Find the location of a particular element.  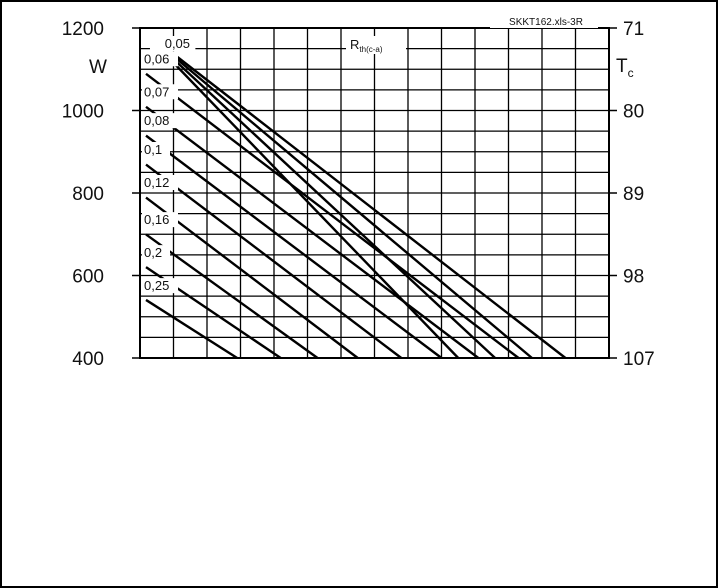

right-axis-label: Tc is located at coordinates (625, 68).